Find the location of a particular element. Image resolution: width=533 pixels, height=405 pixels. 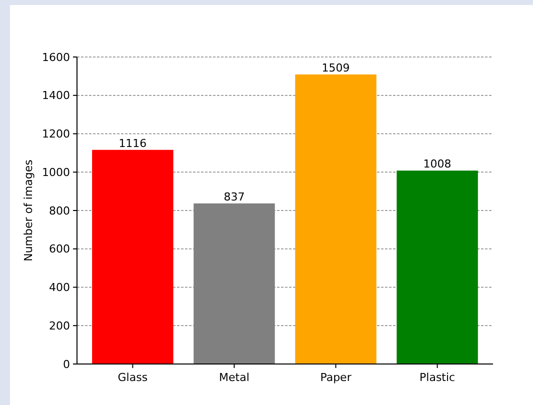

y-tick-label: 600 is located at coordinates (59, 249).